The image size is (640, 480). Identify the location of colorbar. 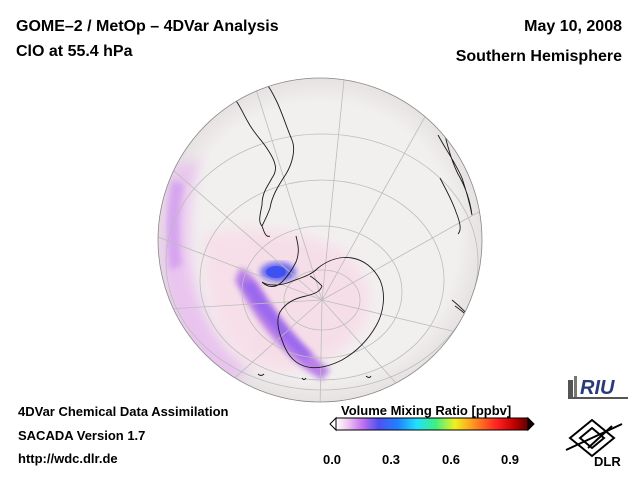
(432, 424).